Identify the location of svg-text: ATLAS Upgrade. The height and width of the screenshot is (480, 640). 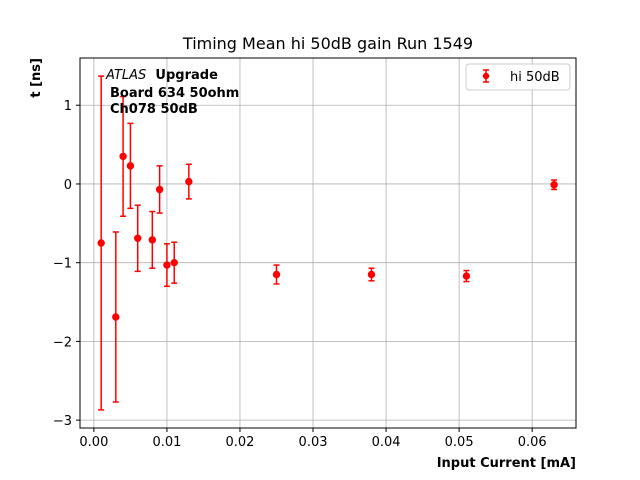
(161, 75).